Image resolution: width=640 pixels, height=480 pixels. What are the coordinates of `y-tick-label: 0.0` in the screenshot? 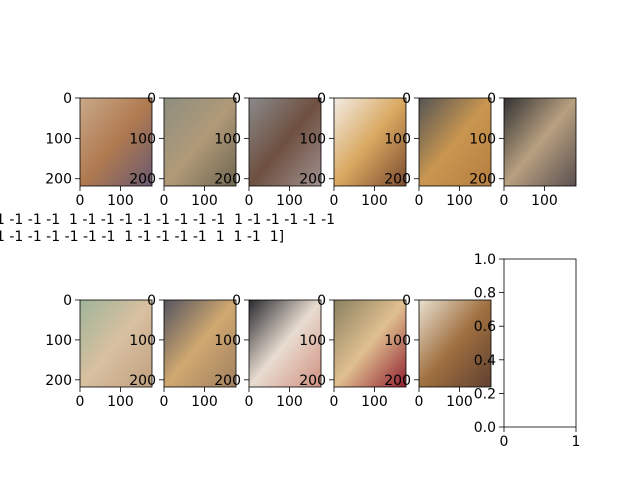 It's located at (485, 428).